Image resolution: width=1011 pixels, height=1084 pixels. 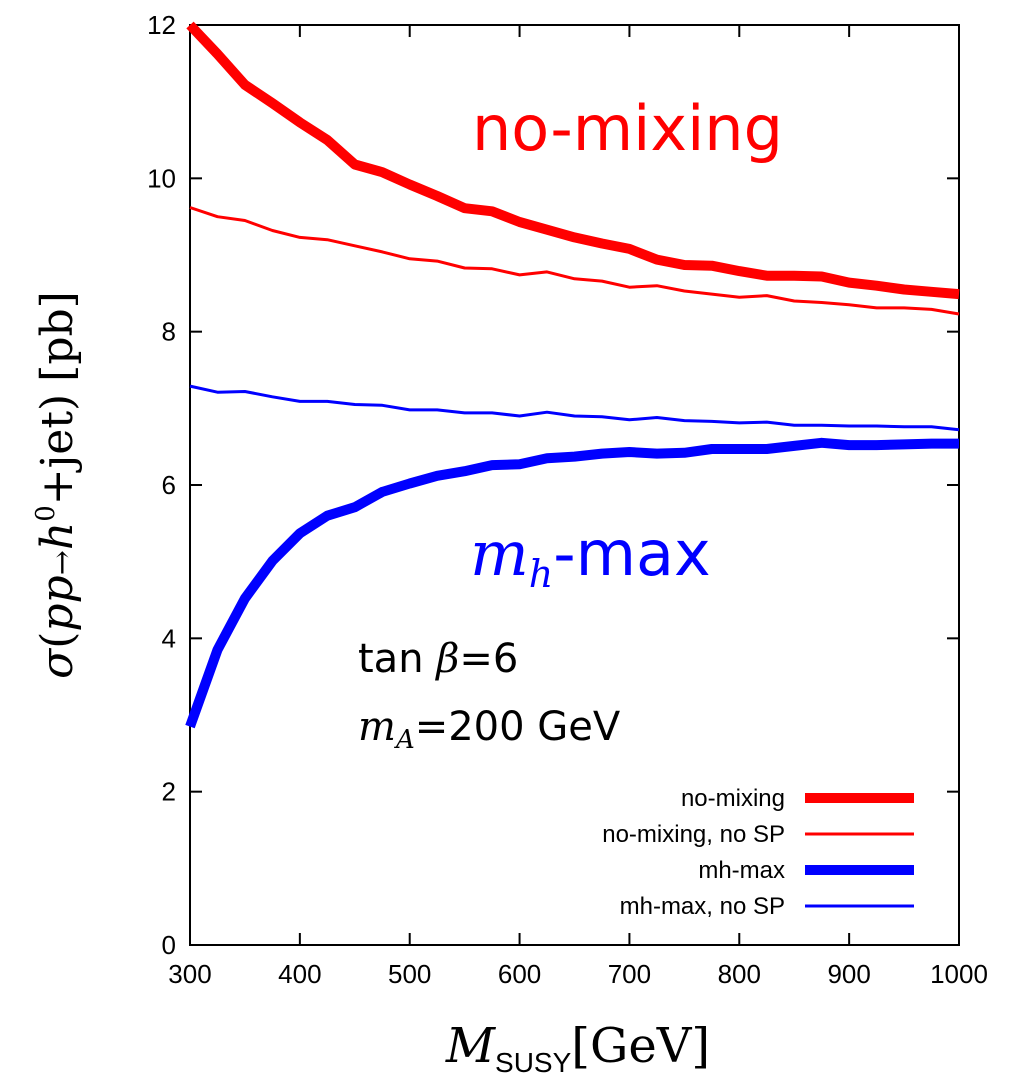 I want to click on y-label-sigma: σ, so click(x=57, y=663).